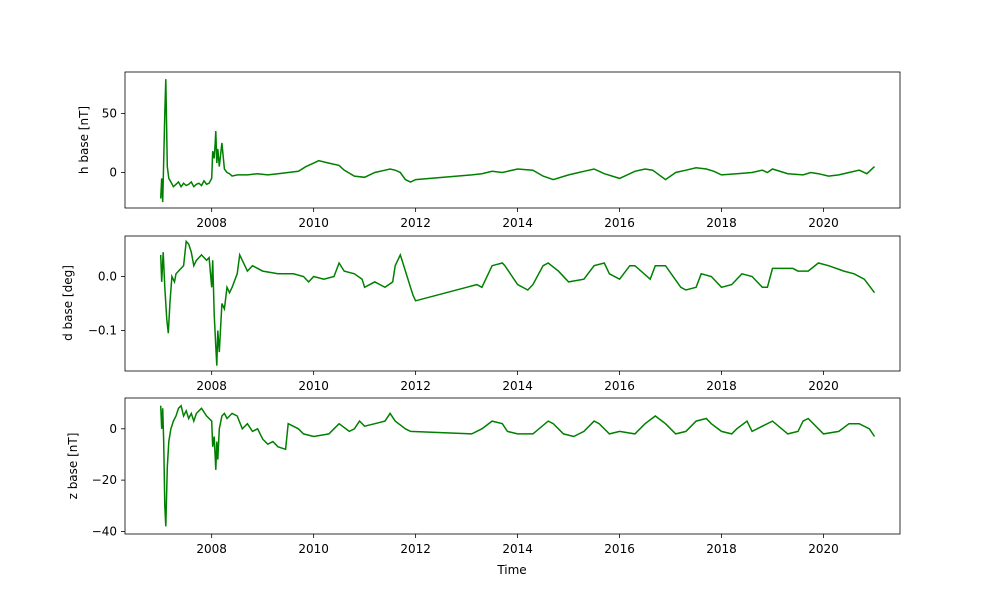 This screenshot has height=600, width=1000. I want to click on y-axis-label: h base [nT], so click(84, 140).